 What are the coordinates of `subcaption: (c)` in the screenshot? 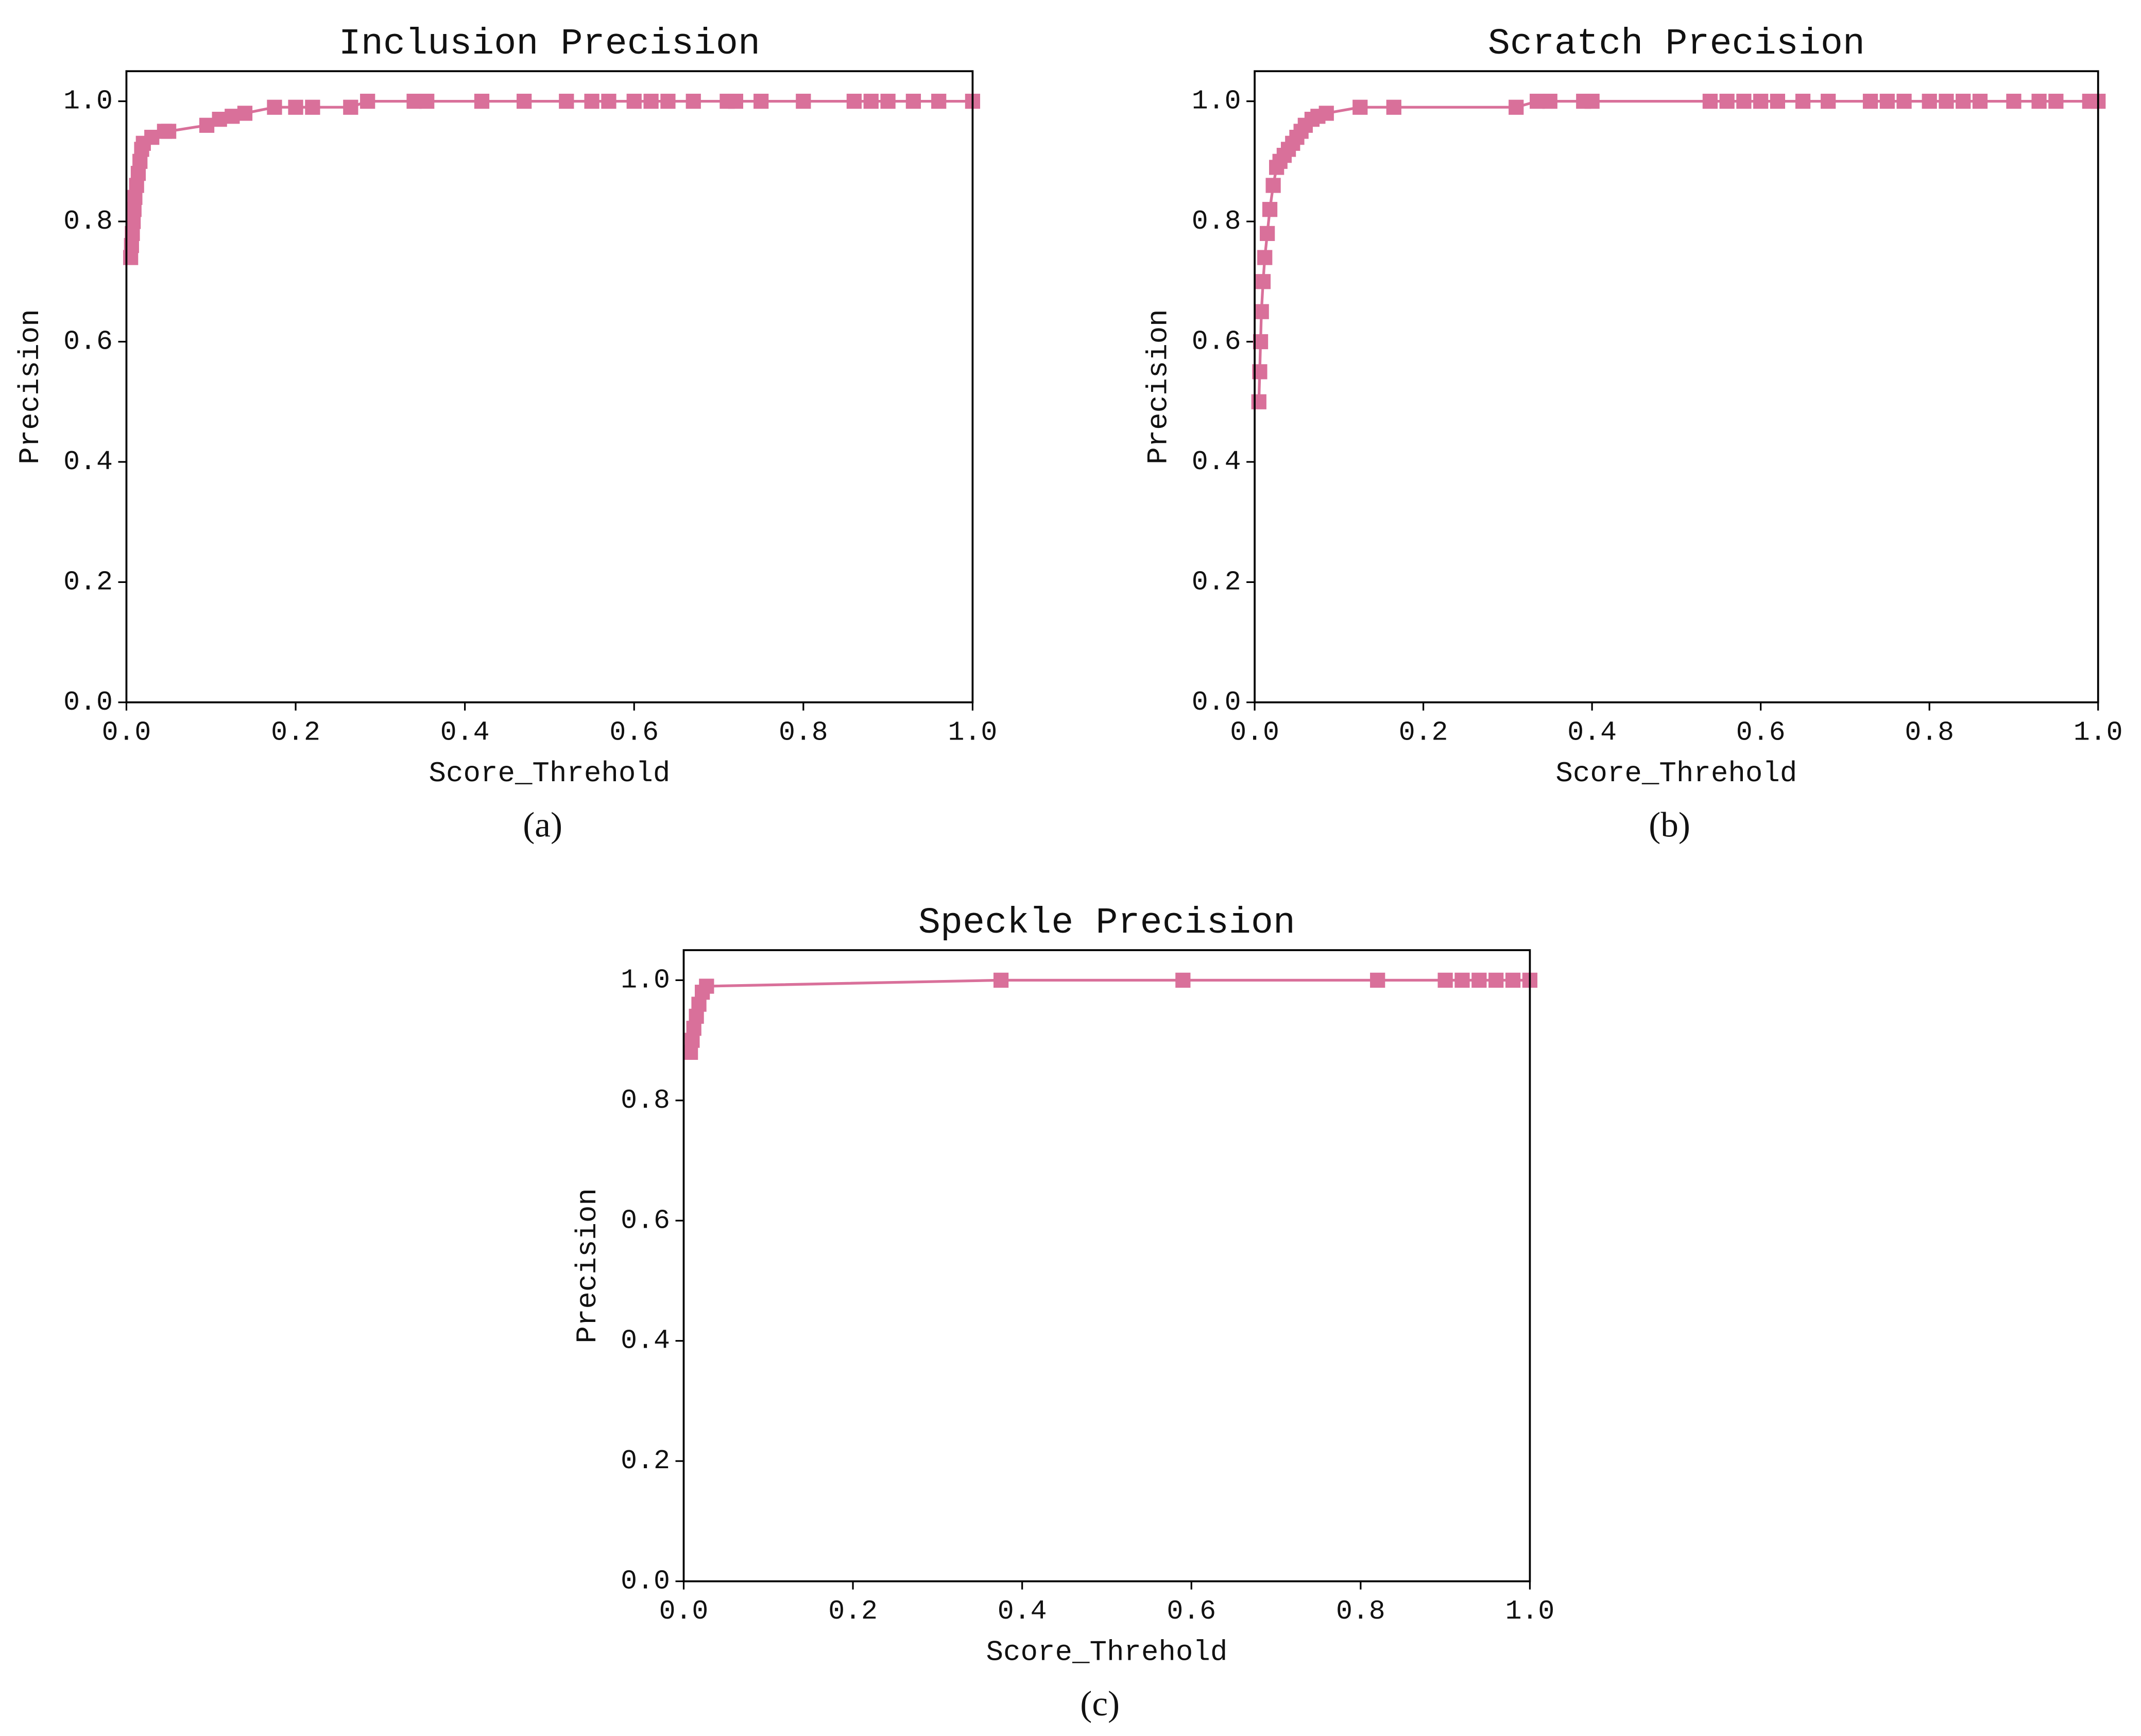 It's located at (1100, 1703).